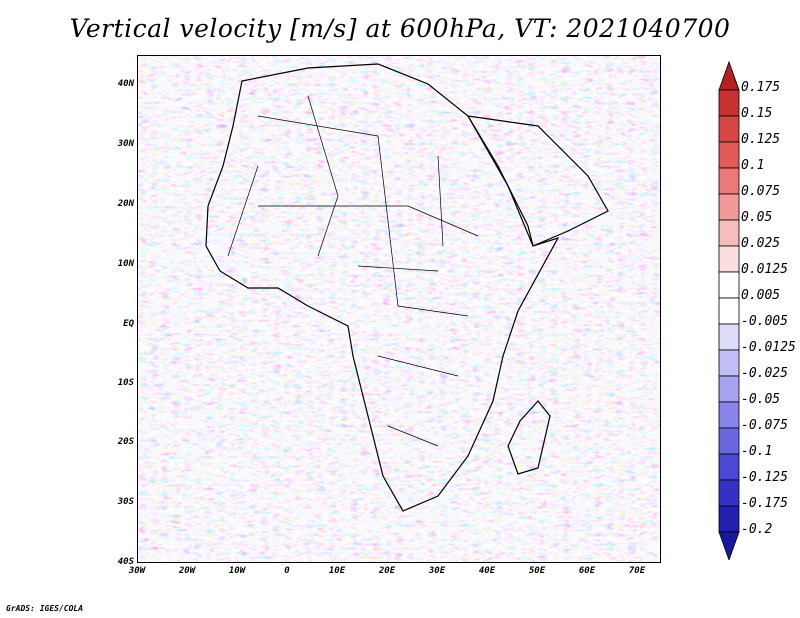 The image size is (800, 618). What do you see at coordinates (761, 243) in the screenshot?
I see `colorbar-label: 0.025` at bounding box center [761, 243].